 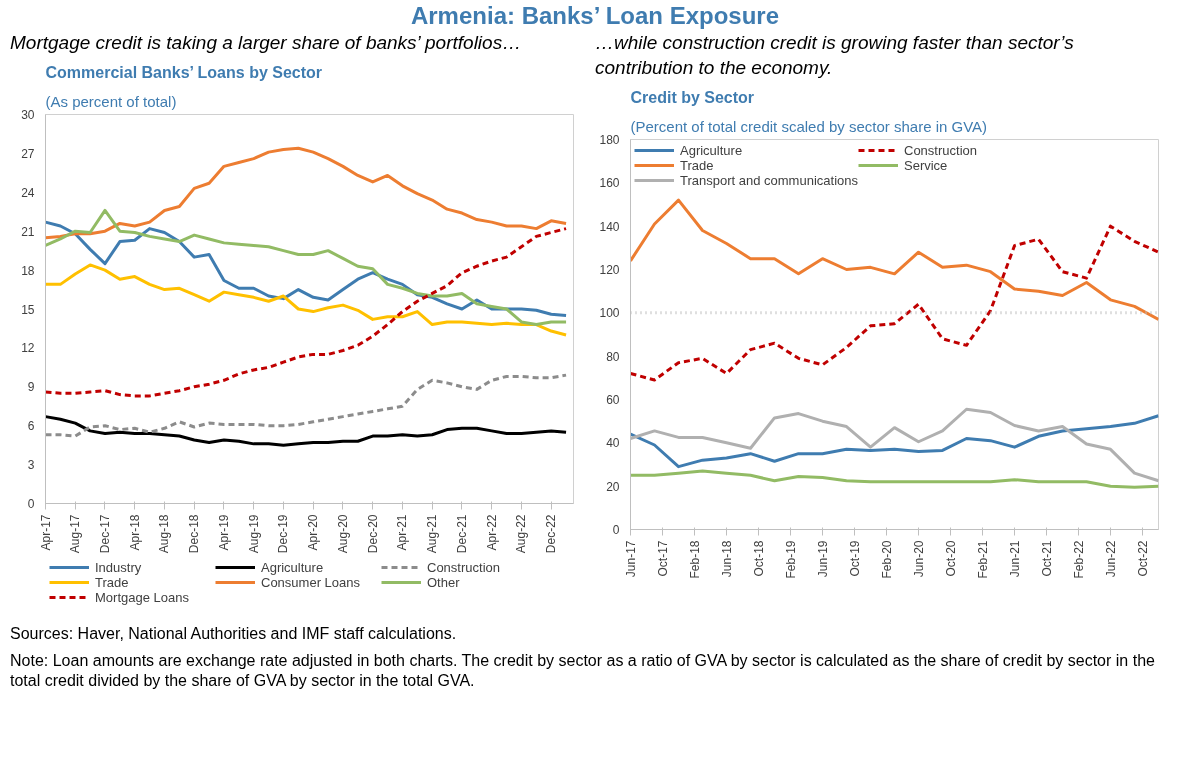 I want to click on x-tick-label: Oct-22, so click(x=1142, y=558).